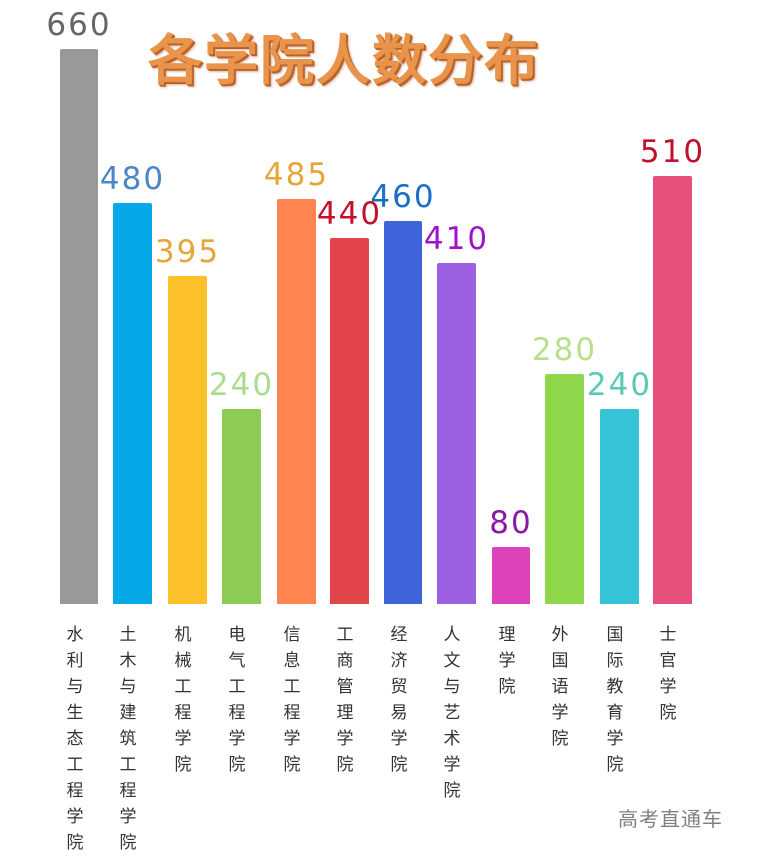 This screenshot has height=856, width=757. What do you see at coordinates (615, 700) in the screenshot?
I see `category-label: 国际教育学院` at bounding box center [615, 700].